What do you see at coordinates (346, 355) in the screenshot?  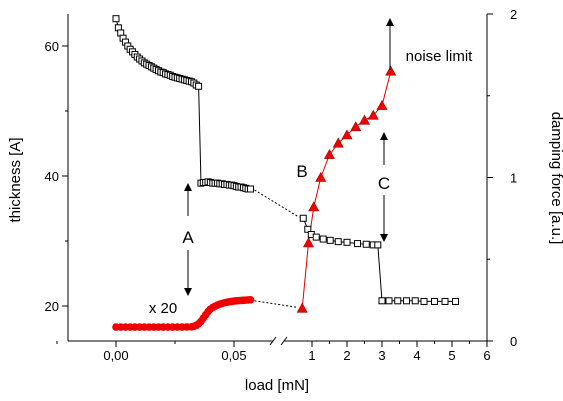 I see `x-tick-label: 2` at bounding box center [346, 355].